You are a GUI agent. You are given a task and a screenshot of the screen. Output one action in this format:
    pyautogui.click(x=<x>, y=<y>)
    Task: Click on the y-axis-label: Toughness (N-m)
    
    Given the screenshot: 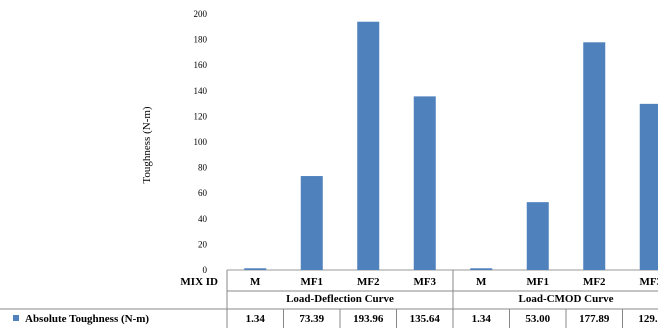 What is the action you would take?
    pyautogui.click(x=147, y=144)
    